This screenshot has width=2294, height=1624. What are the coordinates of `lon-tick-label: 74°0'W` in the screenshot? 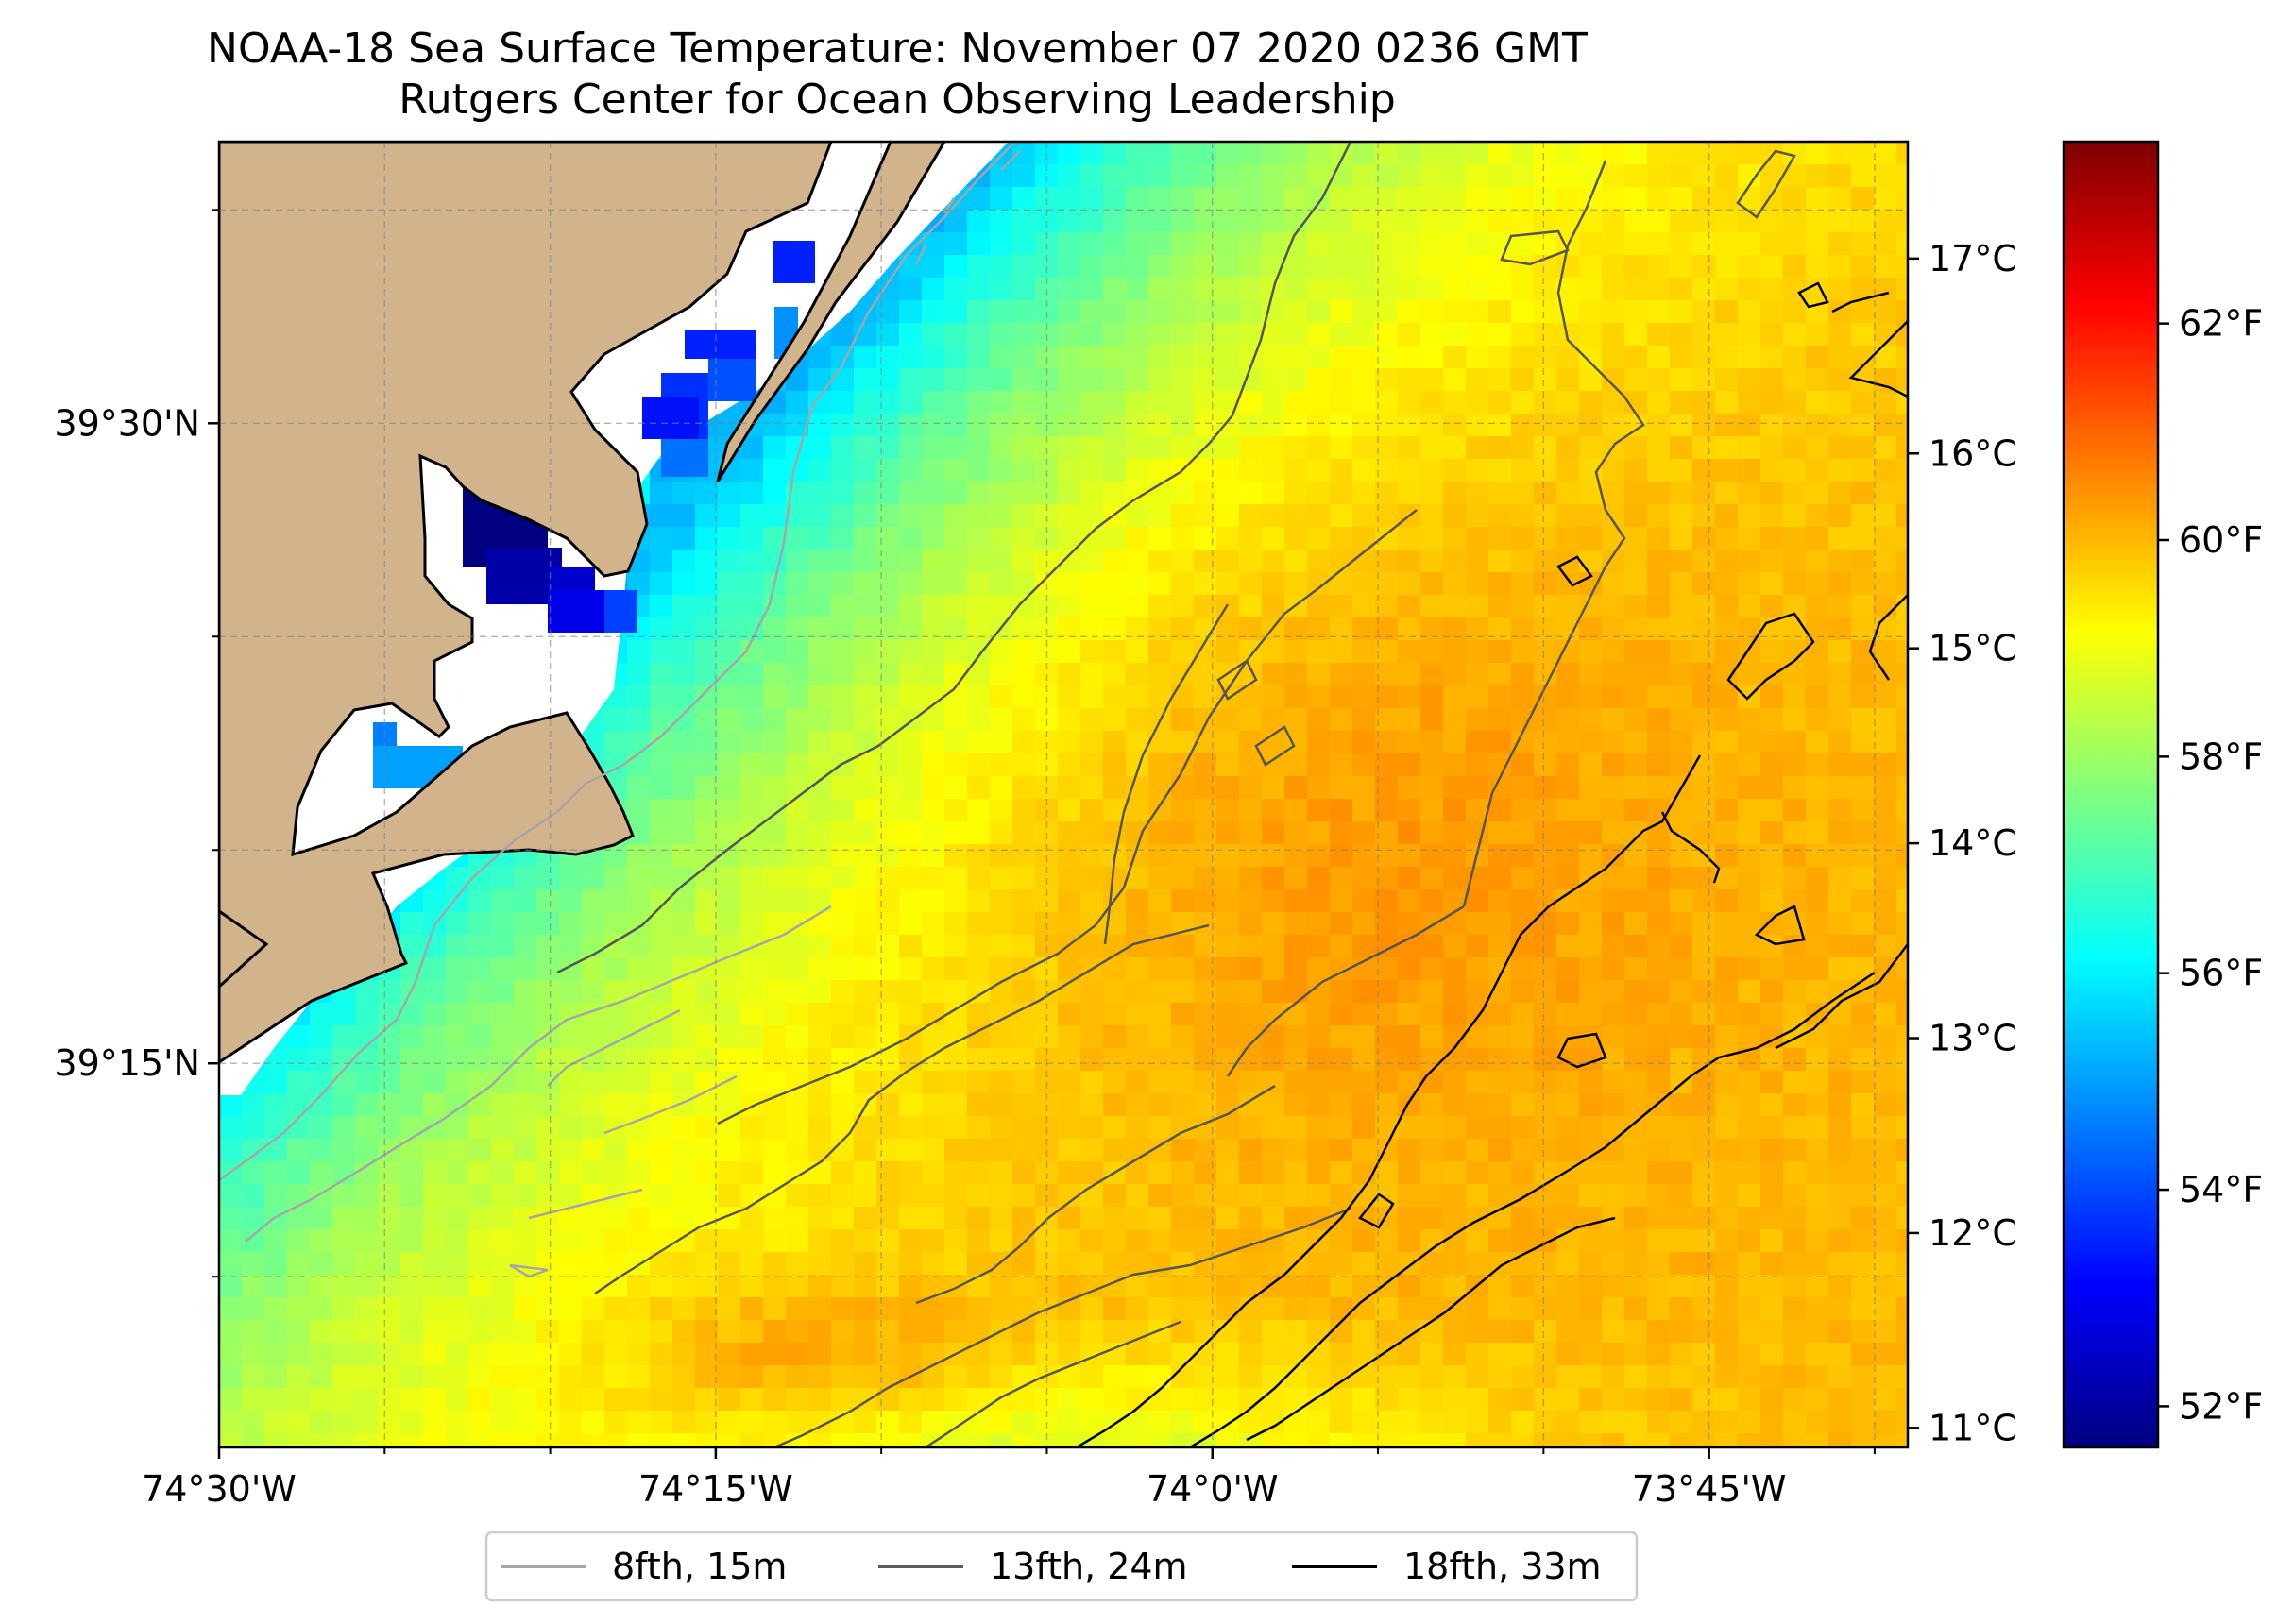 It's located at (1213, 1489).